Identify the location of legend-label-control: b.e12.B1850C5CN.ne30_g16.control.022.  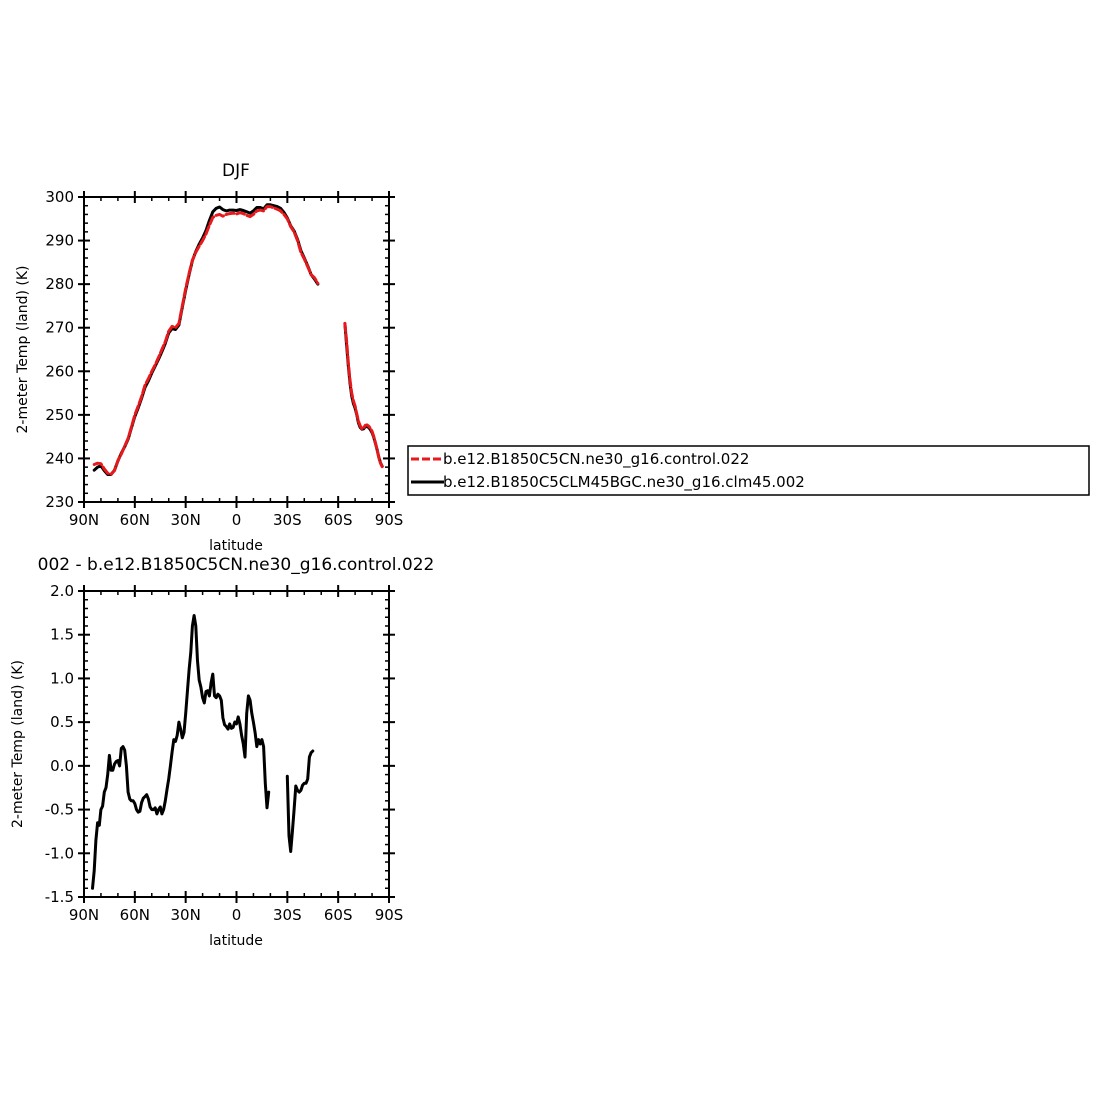
(596, 459).